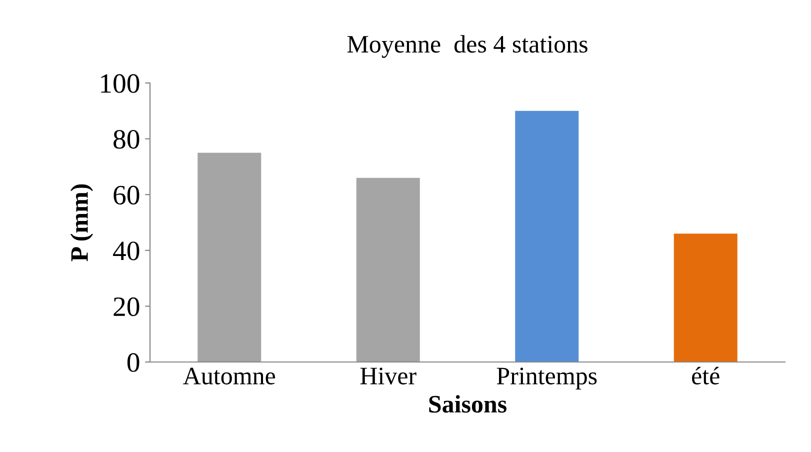 This screenshot has width=811, height=452. Describe the element at coordinates (126, 251) in the screenshot. I see `y-tick-label: 40` at that location.